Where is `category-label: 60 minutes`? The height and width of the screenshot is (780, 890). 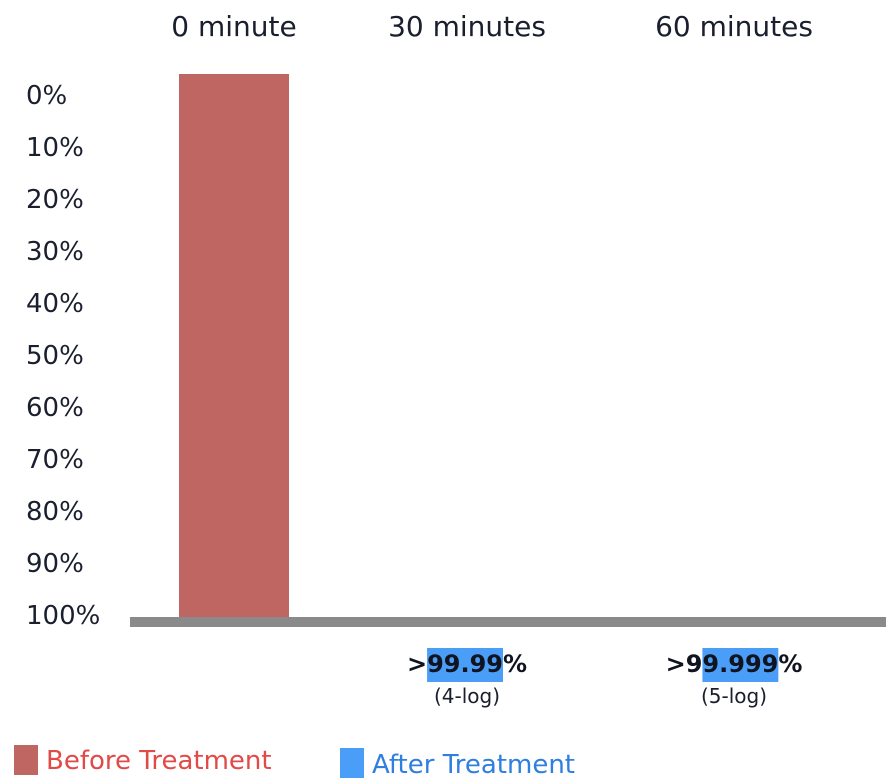
category-label: 60 minutes is located at coordinates (734, 26).